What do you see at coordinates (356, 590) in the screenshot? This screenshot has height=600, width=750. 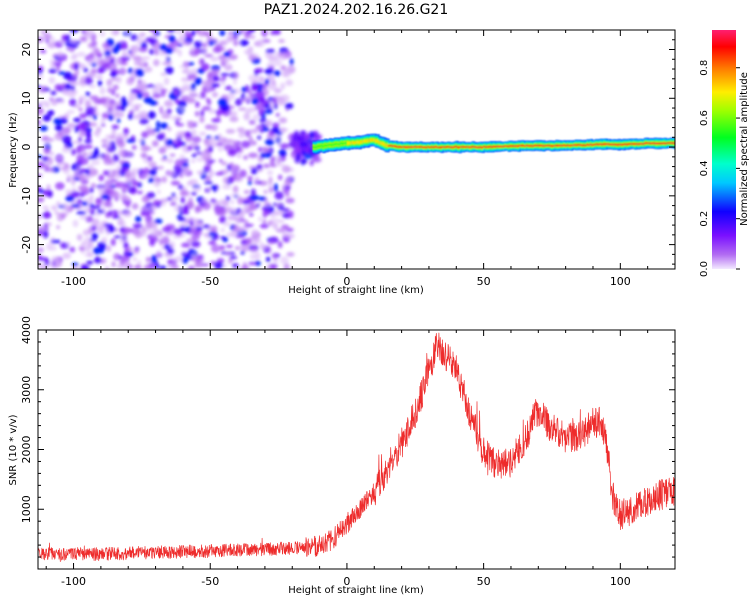 I see `snr-x-axis-label: Height of straight line (km)` at bounding box center [356, 590].